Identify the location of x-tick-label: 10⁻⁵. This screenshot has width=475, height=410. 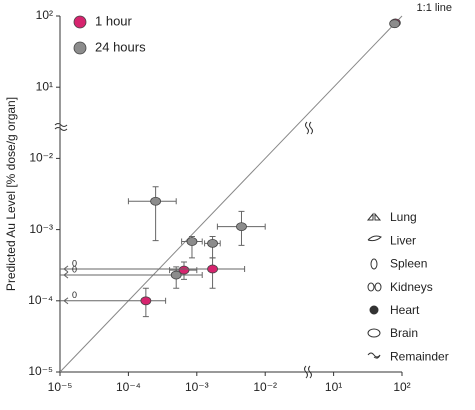
(60, 387).